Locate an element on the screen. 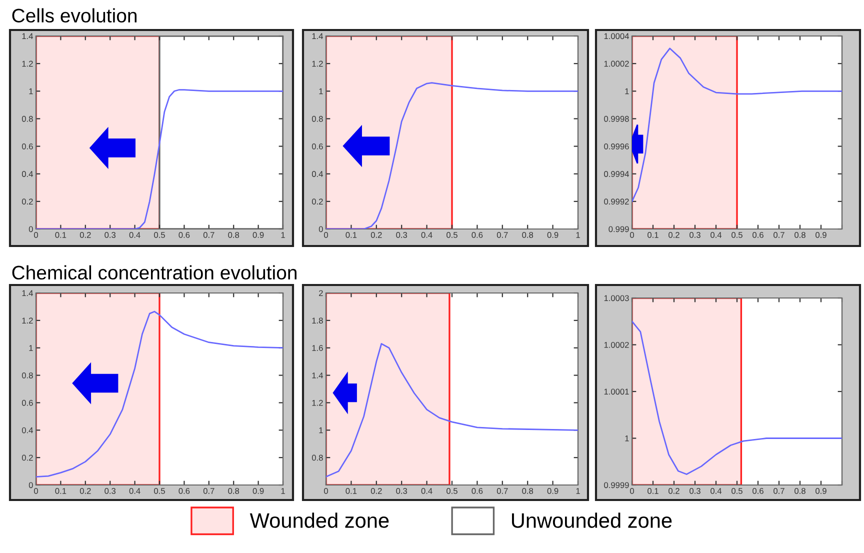  y-tick-label: 0.9999 is located at coordinates (616, 485).